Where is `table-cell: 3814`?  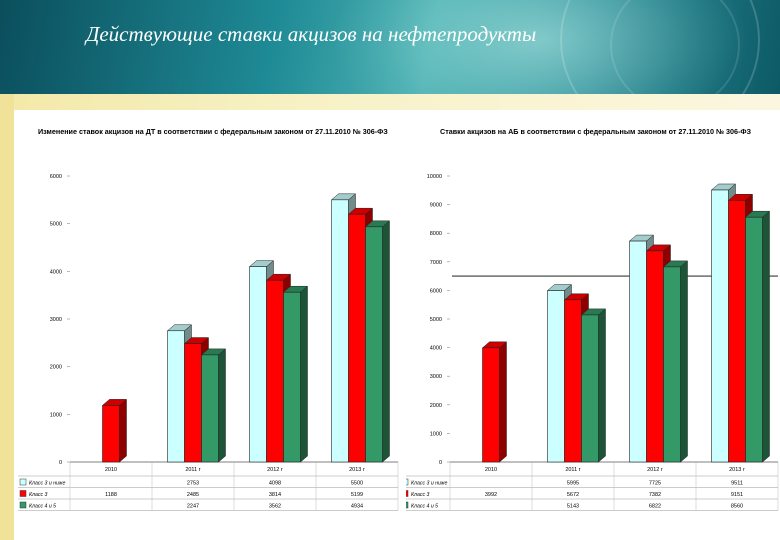
table-cell: 3814 is located at coordinates (275, 495).